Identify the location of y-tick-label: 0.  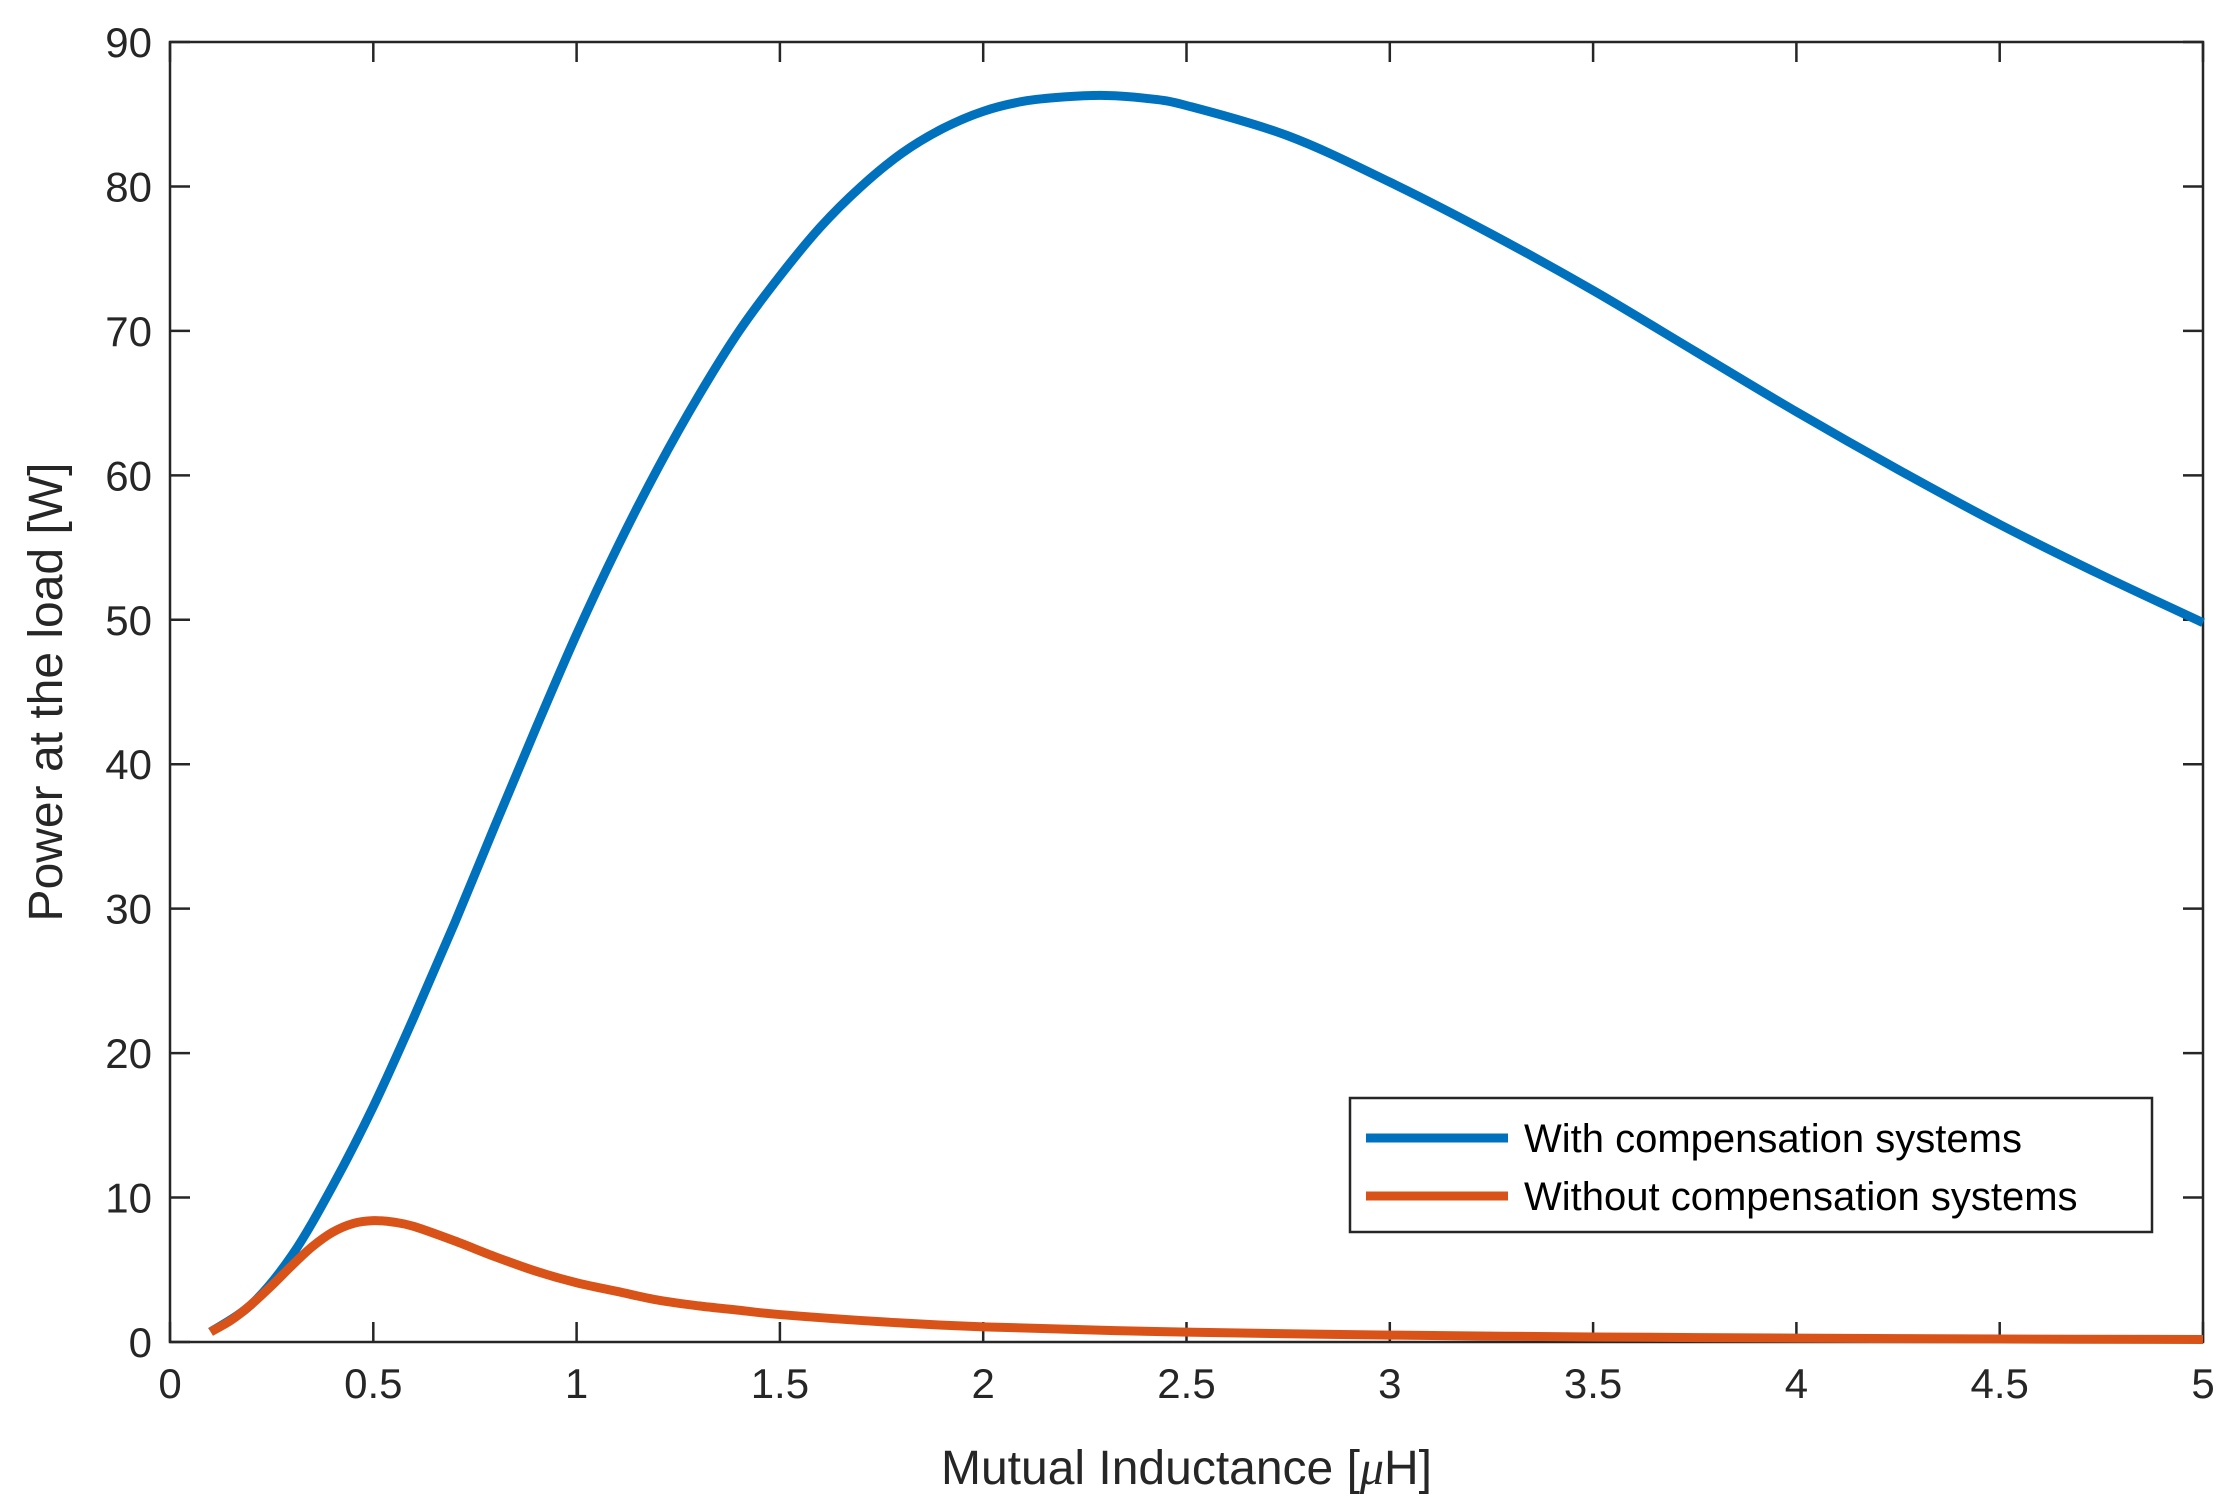
(140, 1342).